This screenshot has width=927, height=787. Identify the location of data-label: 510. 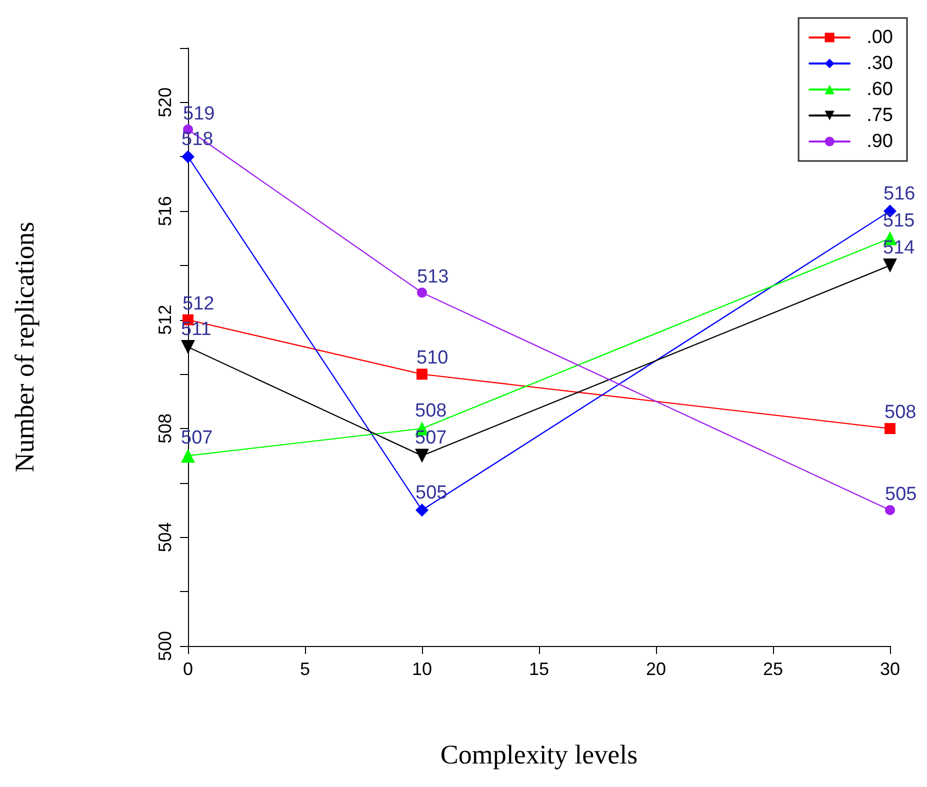
(432, 358).